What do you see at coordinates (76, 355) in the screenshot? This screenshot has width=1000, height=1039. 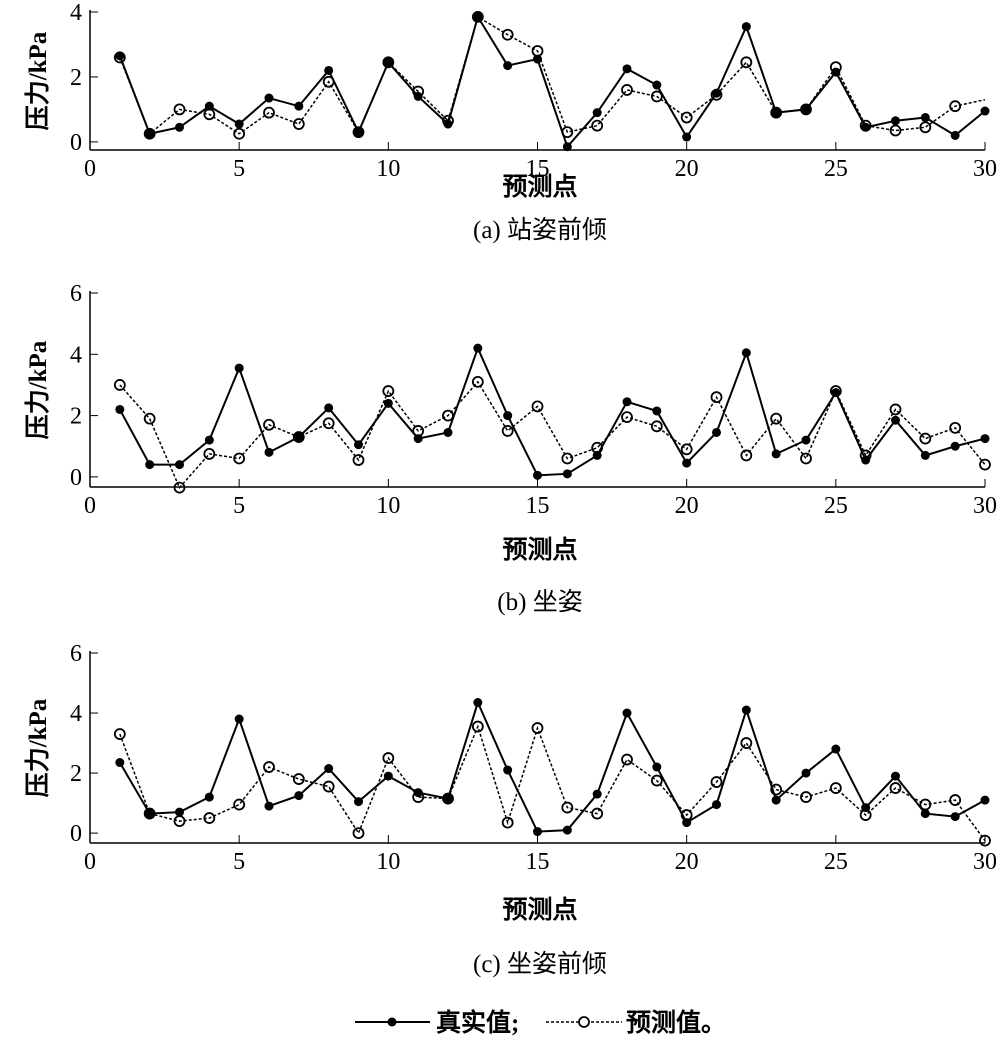 I see `y-tick-label: 4` at bounding box center [76, 355].